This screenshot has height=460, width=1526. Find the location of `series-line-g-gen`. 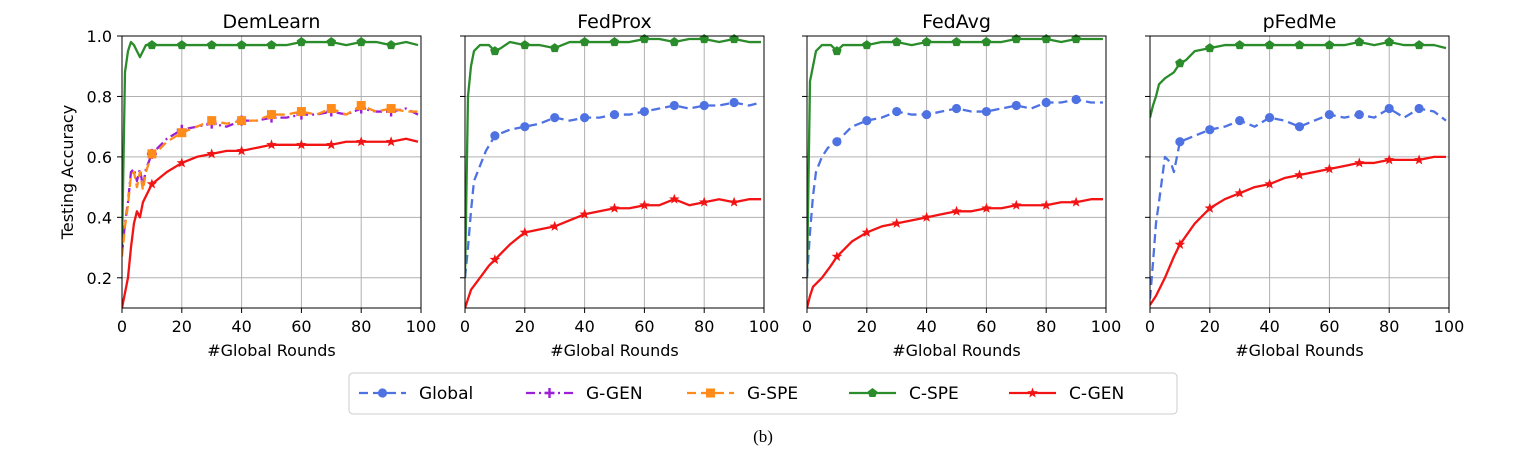

series-line-g-gen is located at coordinates (270, 180).